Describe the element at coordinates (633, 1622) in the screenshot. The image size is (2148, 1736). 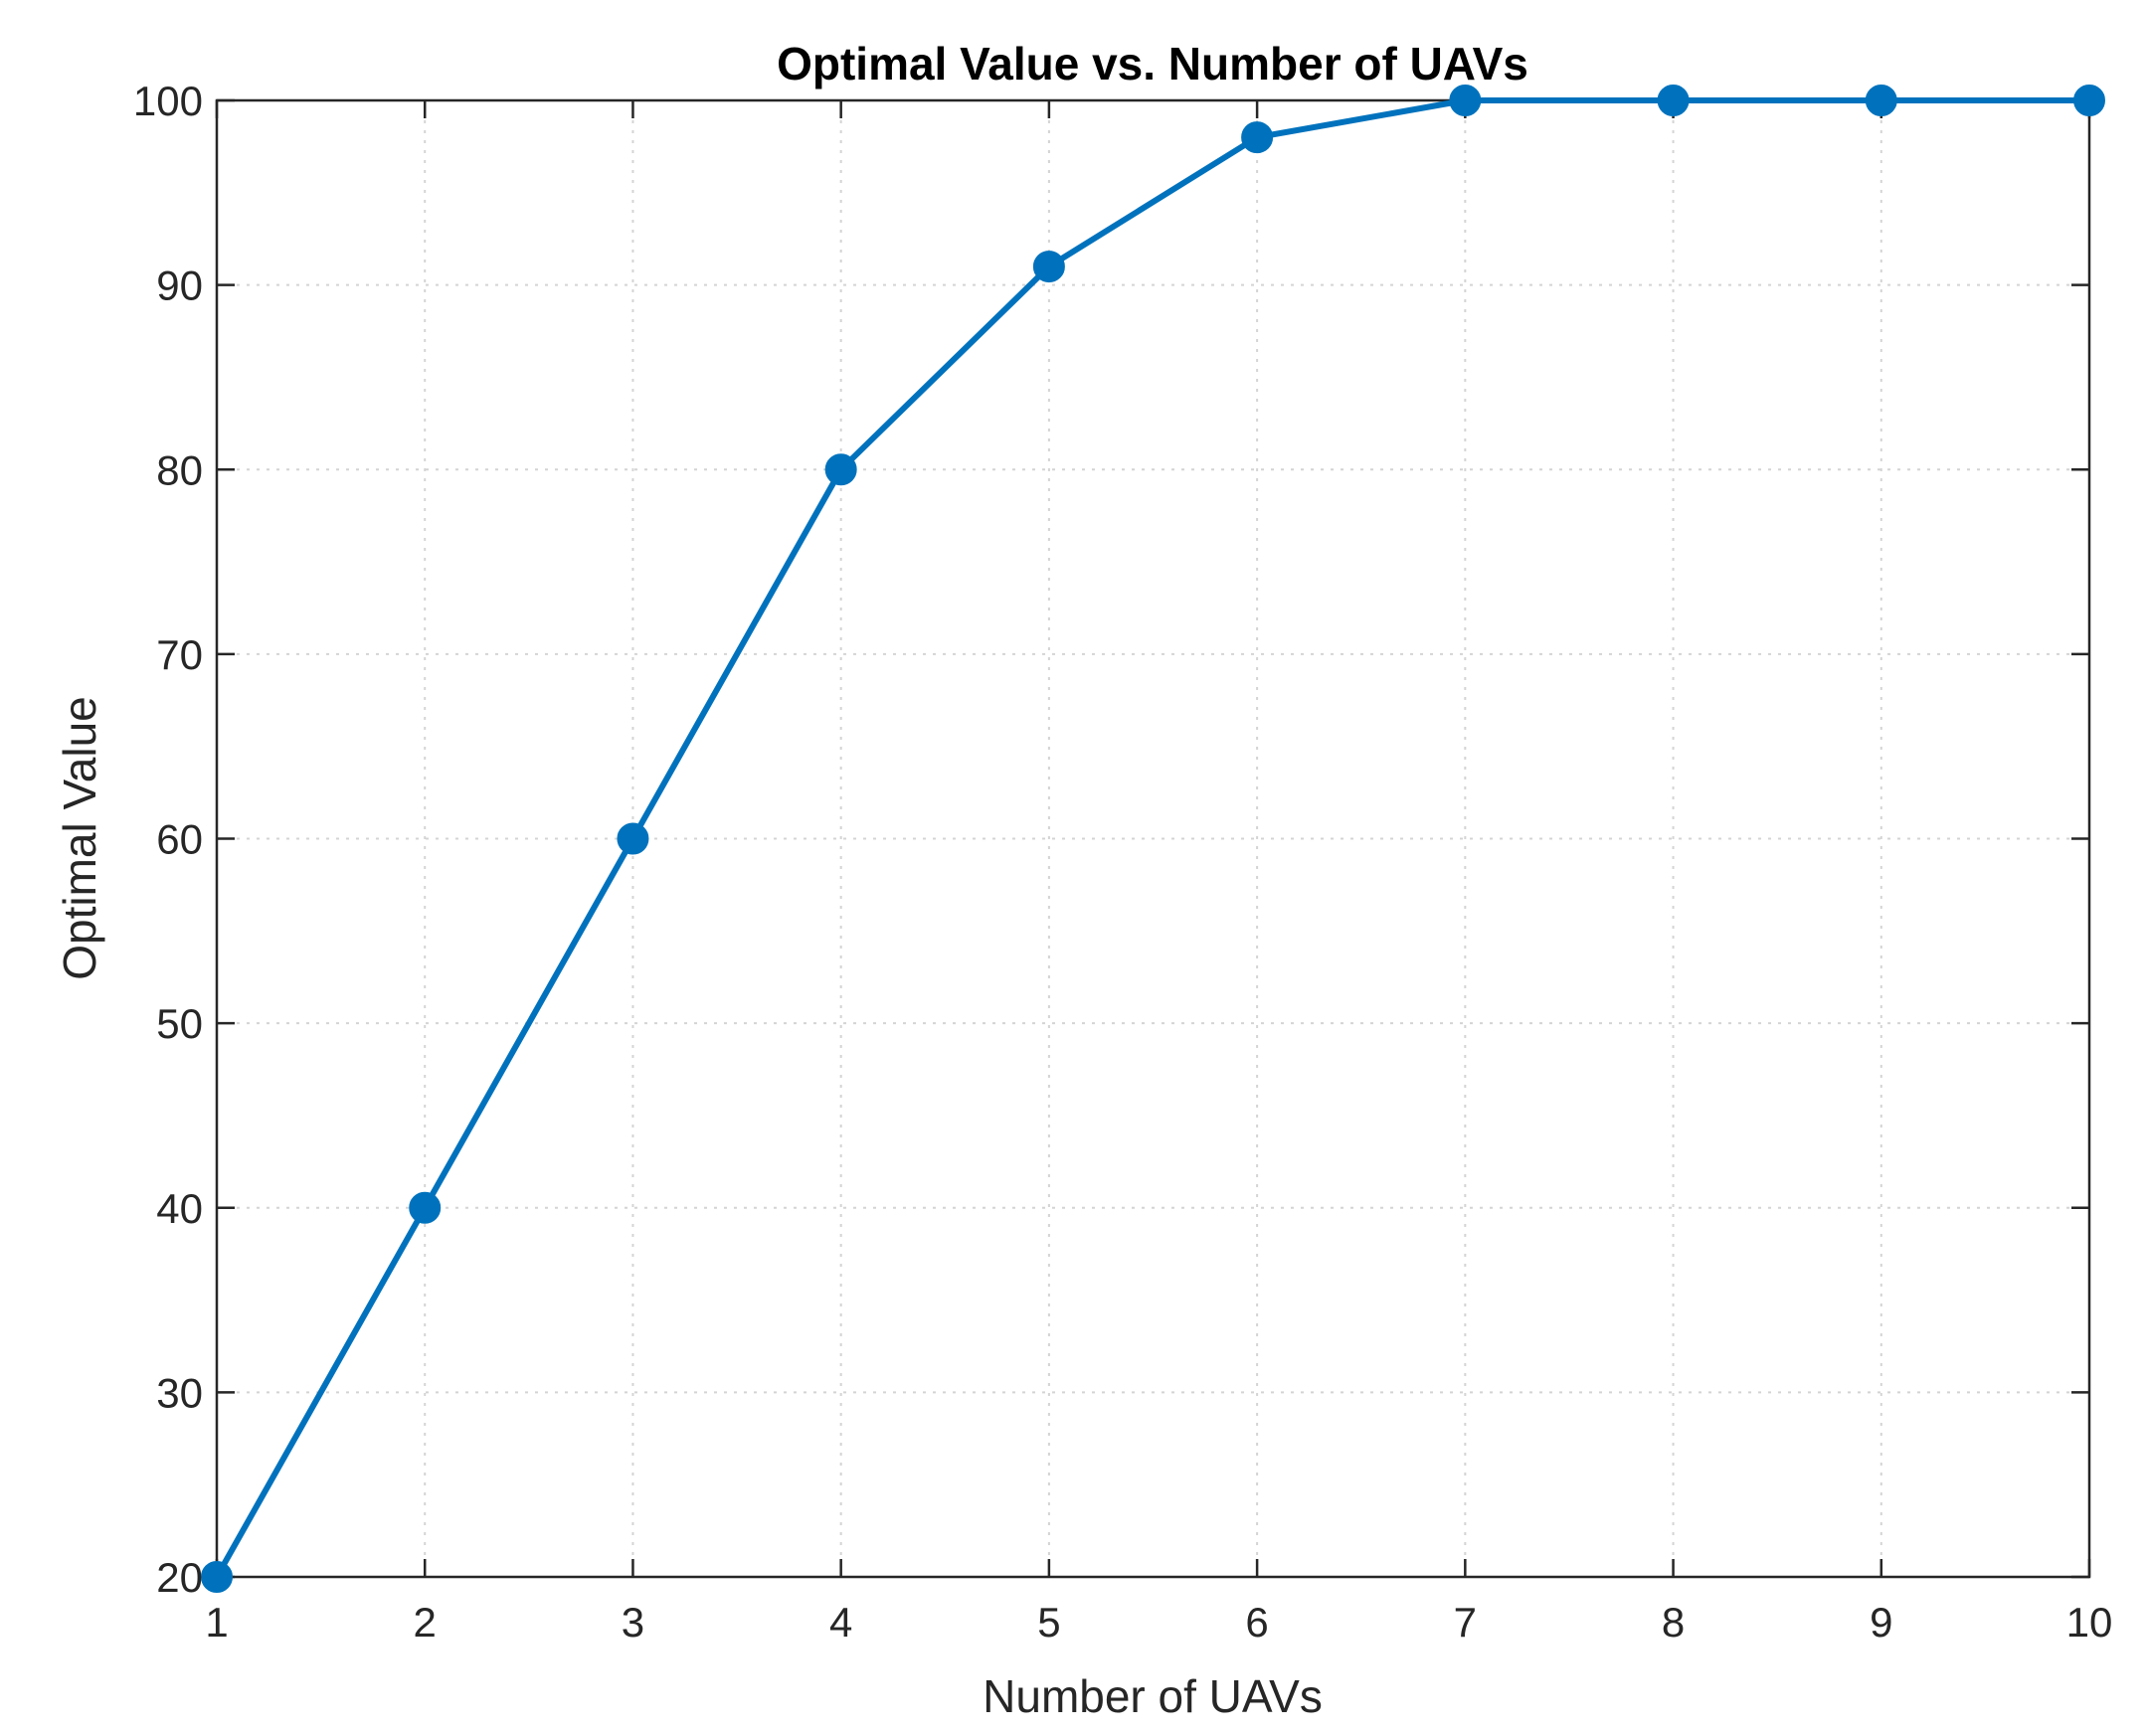
I see `x-tick-label: 3` at that location.